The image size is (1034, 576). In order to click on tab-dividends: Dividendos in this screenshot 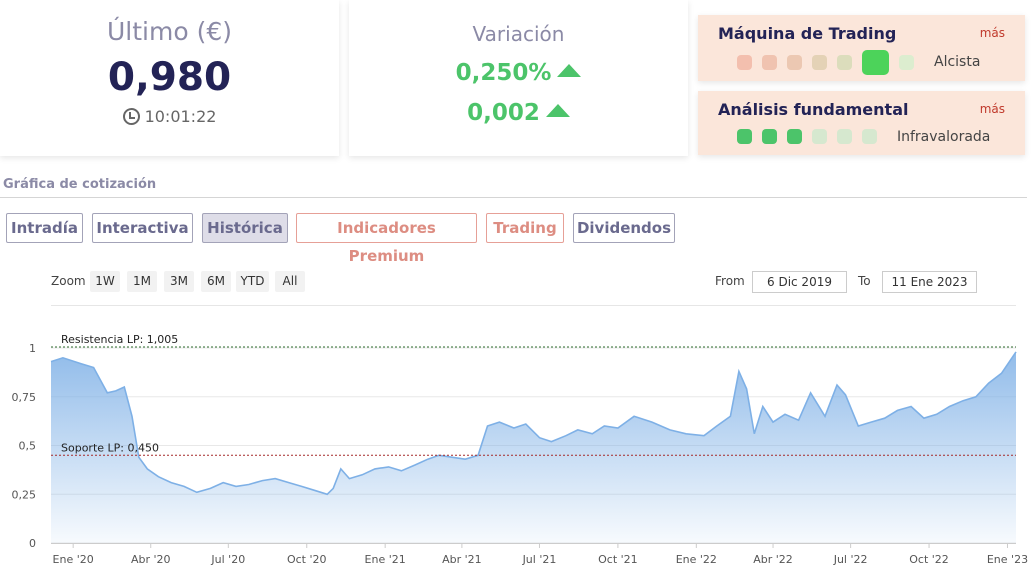, I will do `click(624, 228)`.